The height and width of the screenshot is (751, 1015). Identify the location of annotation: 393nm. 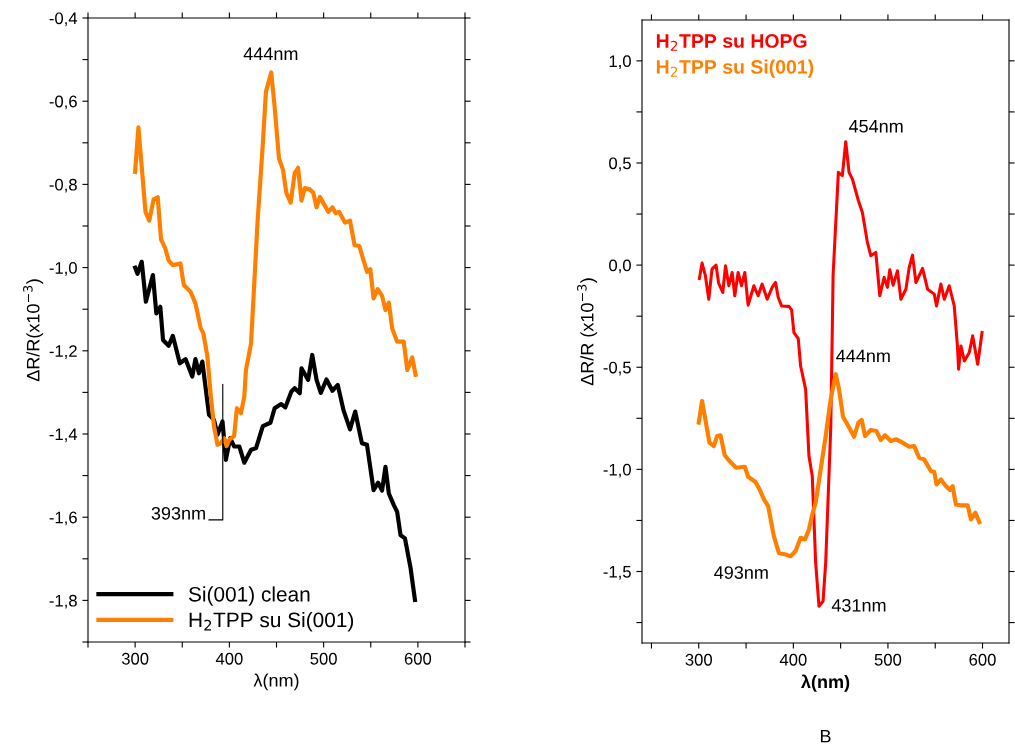
(178, 513).